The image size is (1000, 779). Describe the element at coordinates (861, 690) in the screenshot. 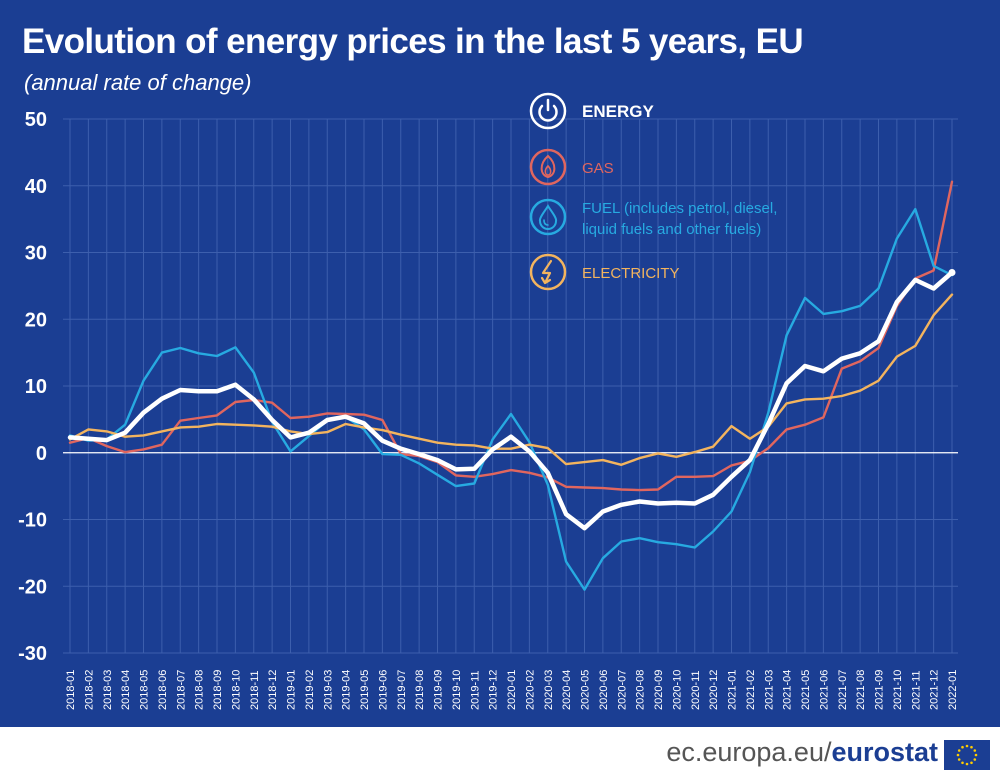

I see `x-tick-label: 2021-08` at that location.